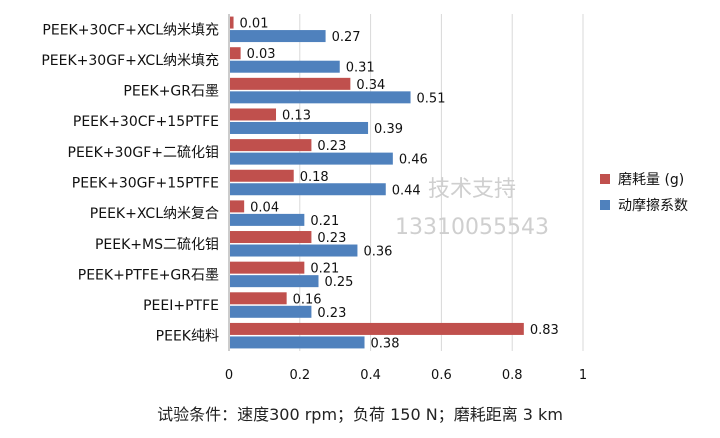 The image size is (720, 438). Describe the element at coordinates (377, 252) in the screenshot. I see `friction-value-label: 0.36` at that location.